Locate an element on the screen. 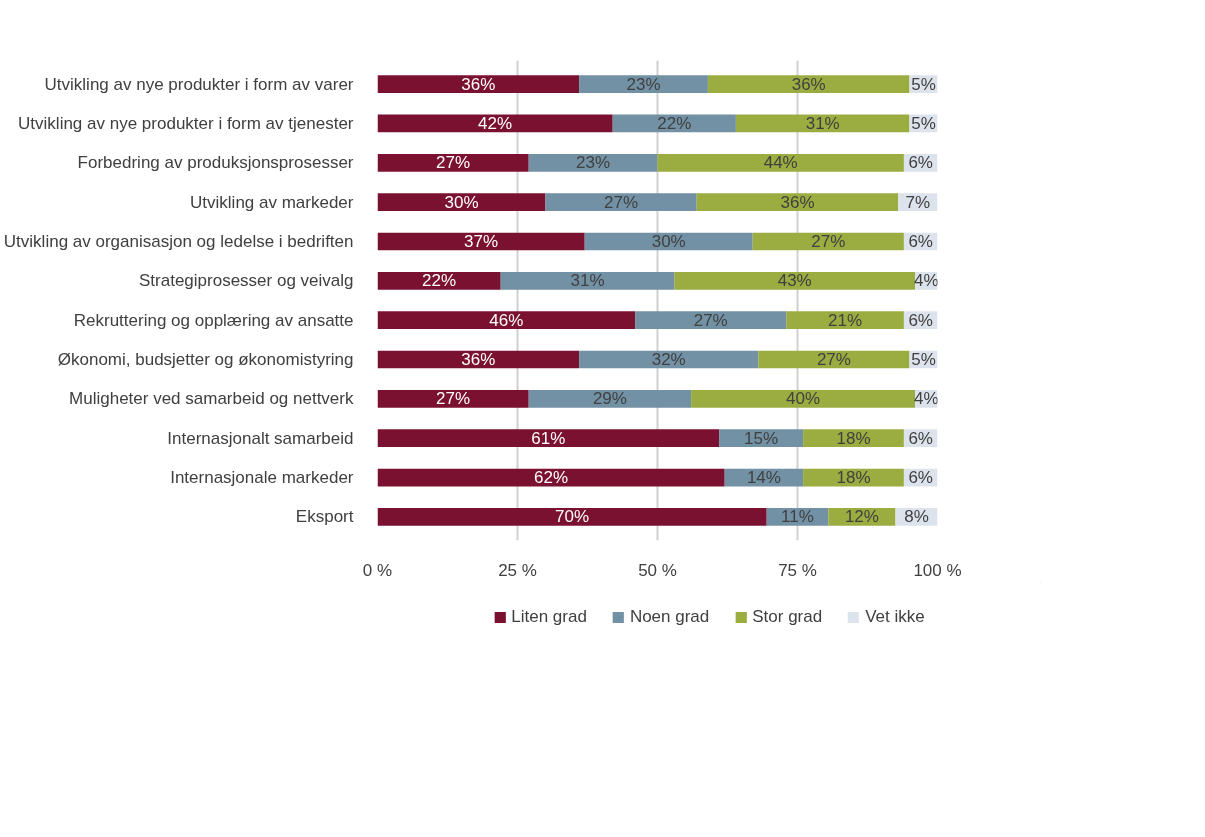 Image resolution: width=1205 pixels, height=837 pixels. data-label: 46% is located at coordinates (506, 320).